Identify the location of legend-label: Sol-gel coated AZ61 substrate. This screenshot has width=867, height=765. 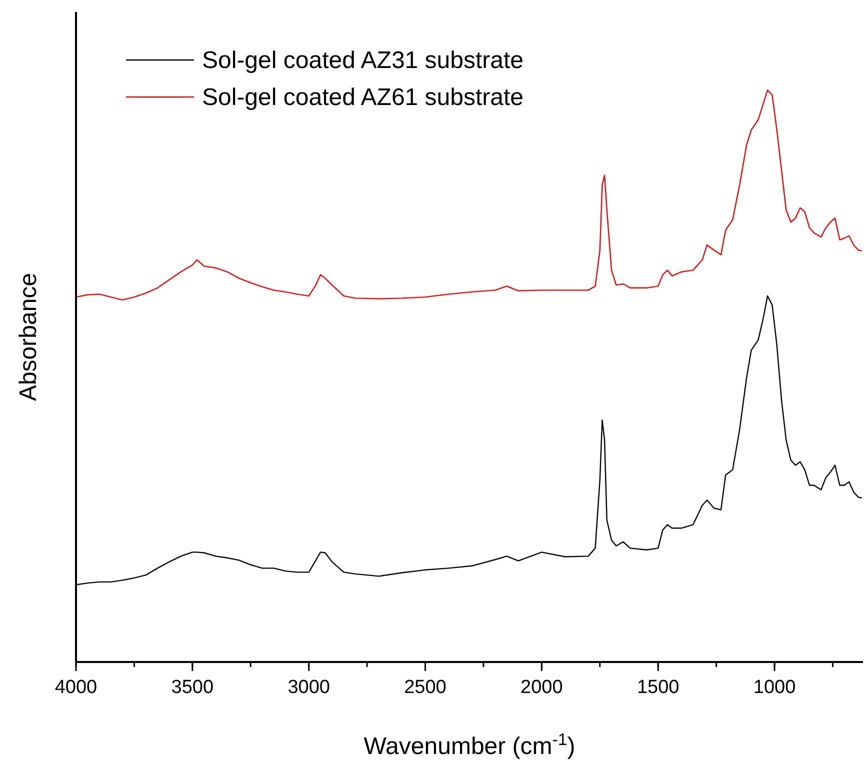
(363, 97).